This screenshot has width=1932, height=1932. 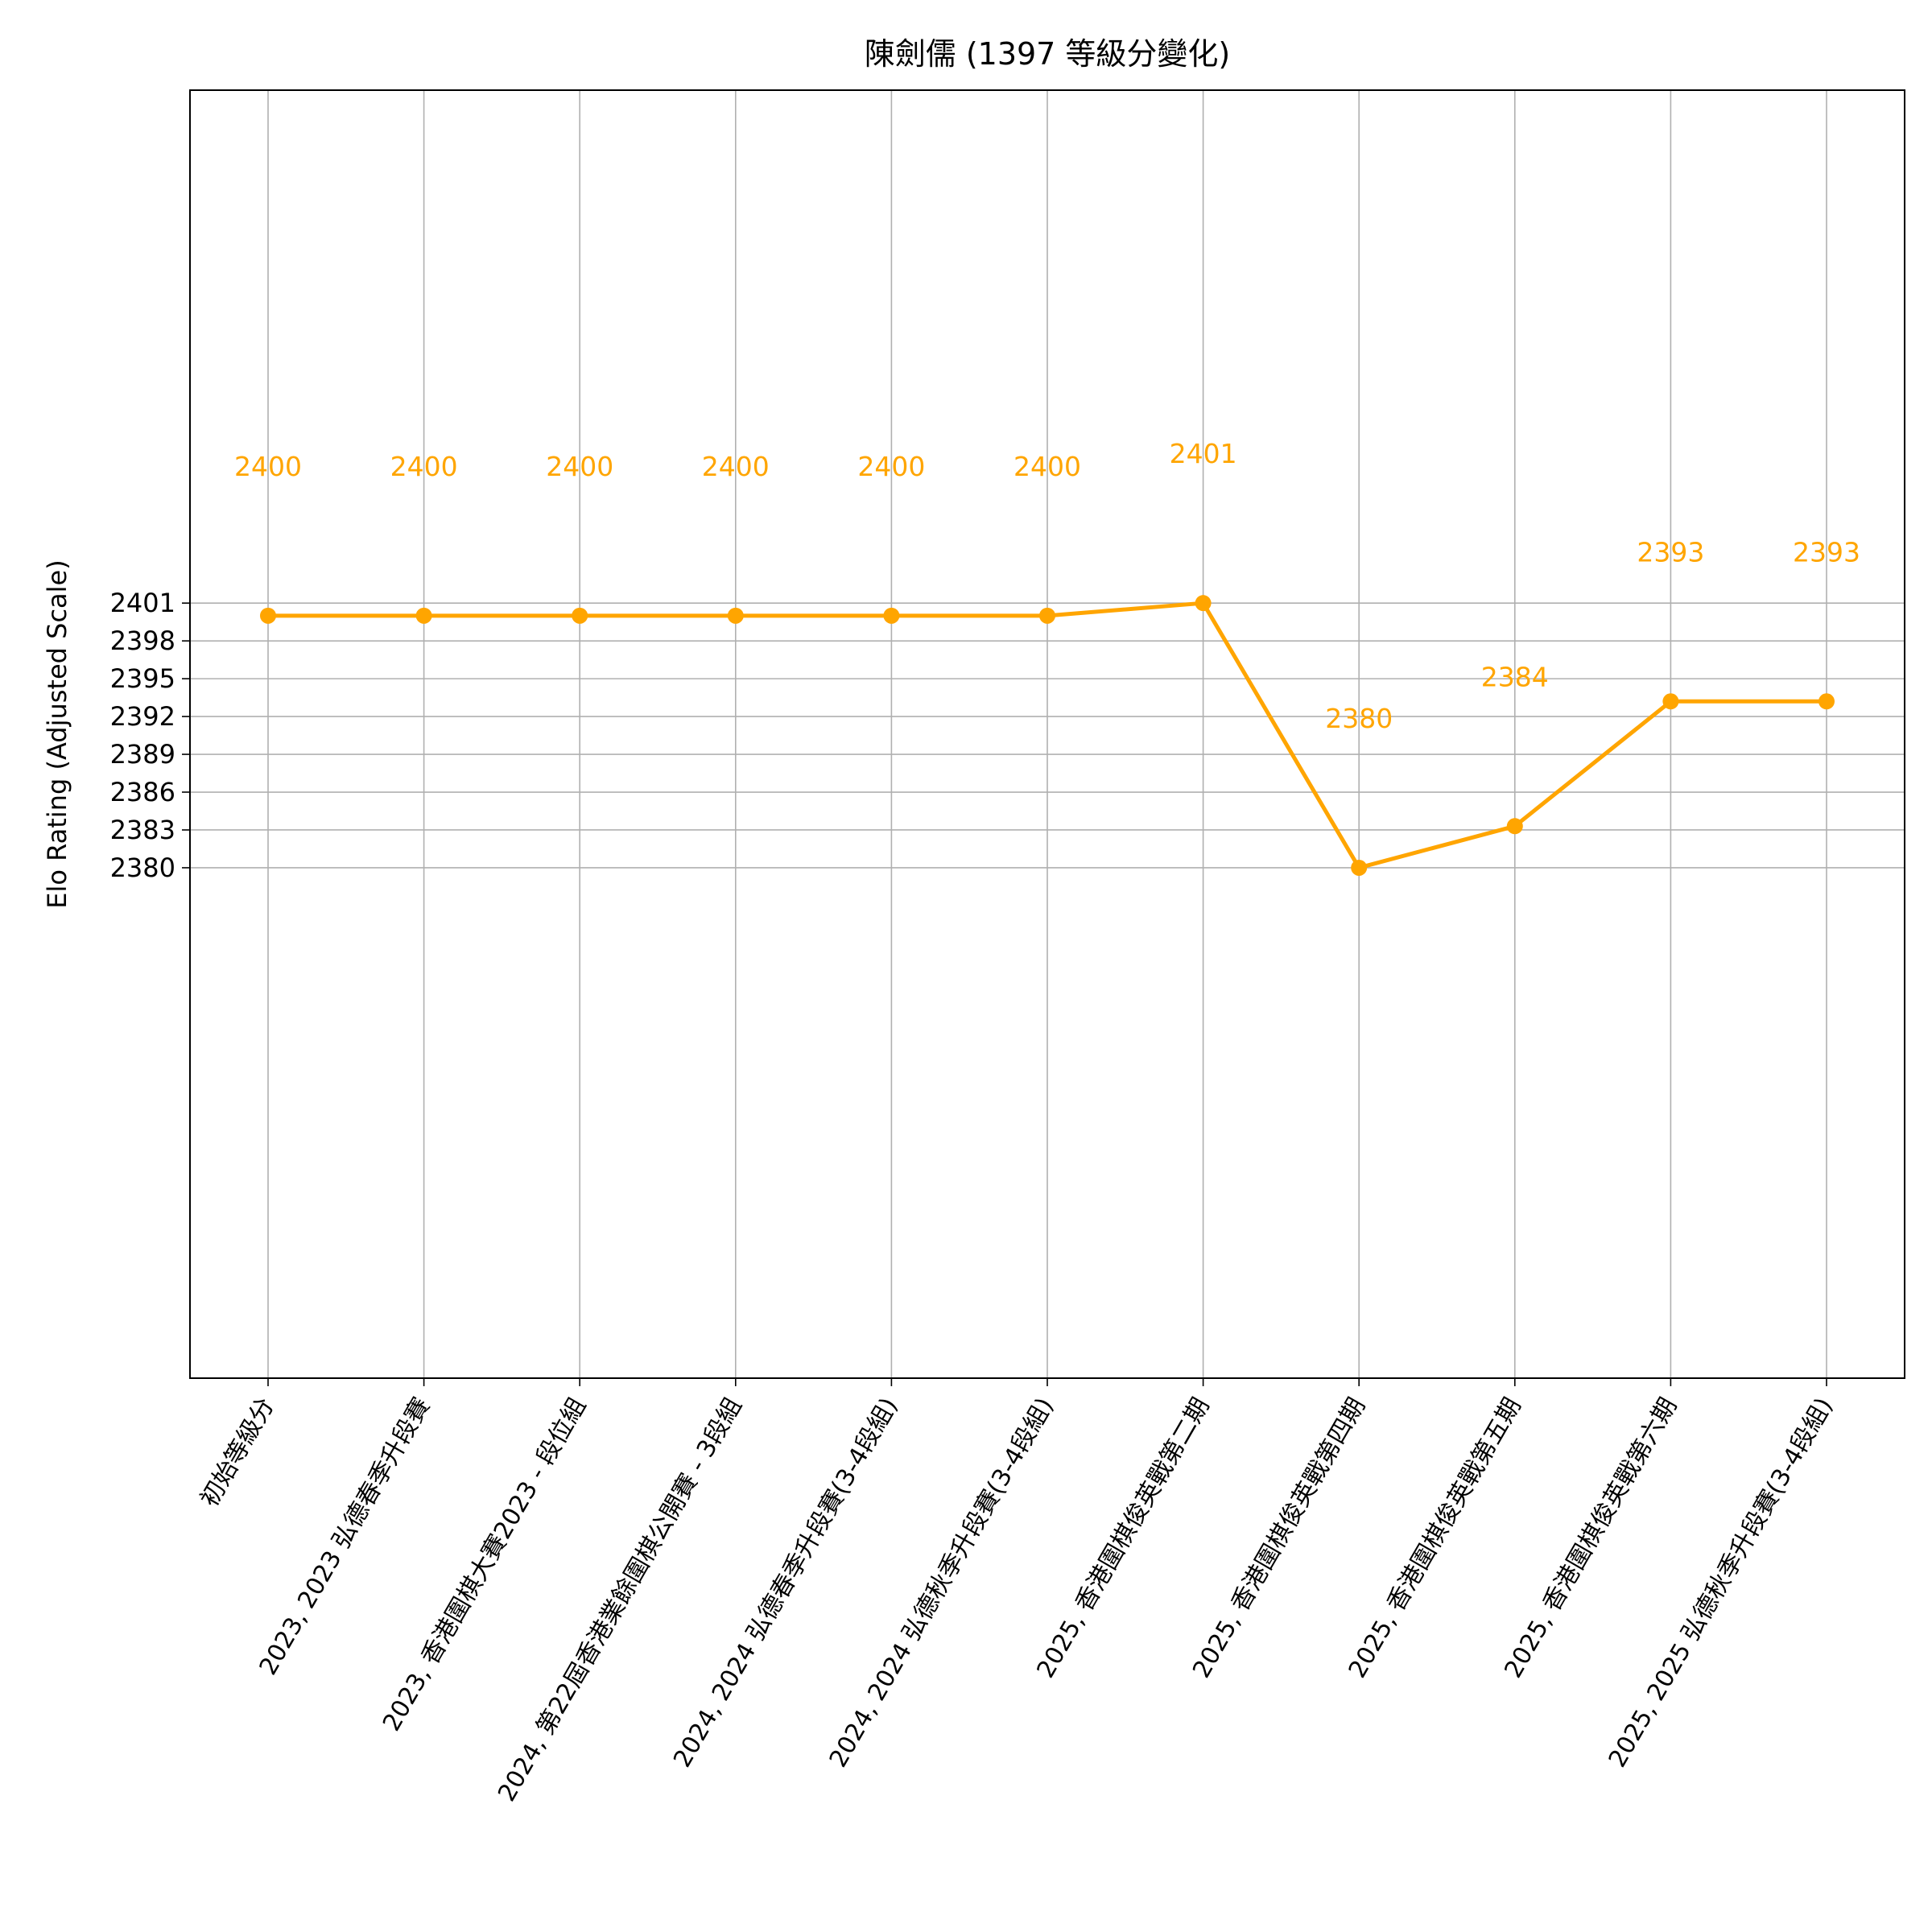 What do you see at coordinates (1515, 676) in the screenshot?
I see `data-label: 2384` at bounding box center [1515, 676].